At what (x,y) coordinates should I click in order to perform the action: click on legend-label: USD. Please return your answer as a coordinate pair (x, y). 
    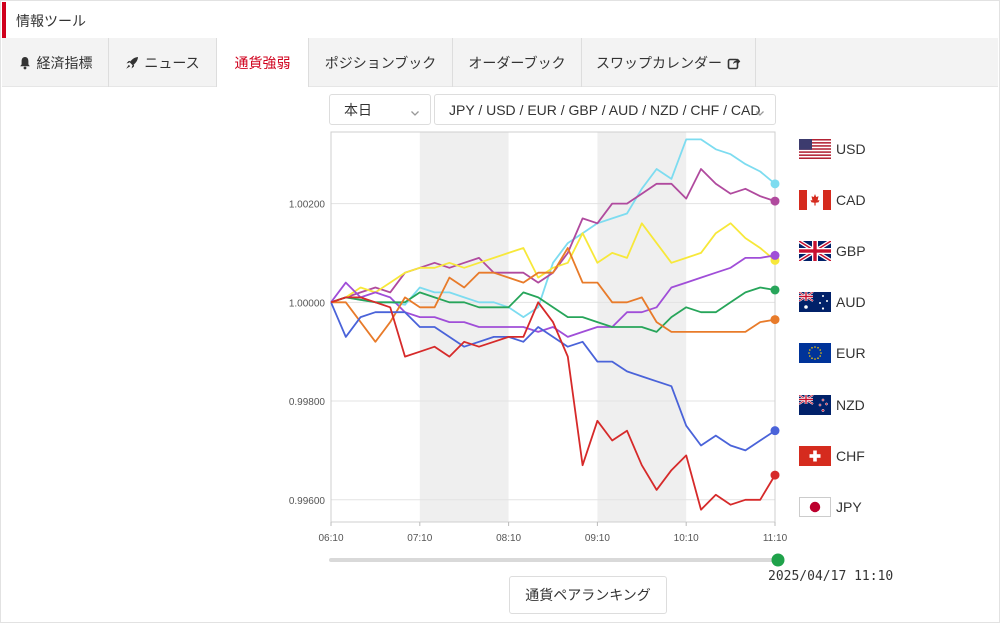
    Looking at the image, I should click on (851, 149).